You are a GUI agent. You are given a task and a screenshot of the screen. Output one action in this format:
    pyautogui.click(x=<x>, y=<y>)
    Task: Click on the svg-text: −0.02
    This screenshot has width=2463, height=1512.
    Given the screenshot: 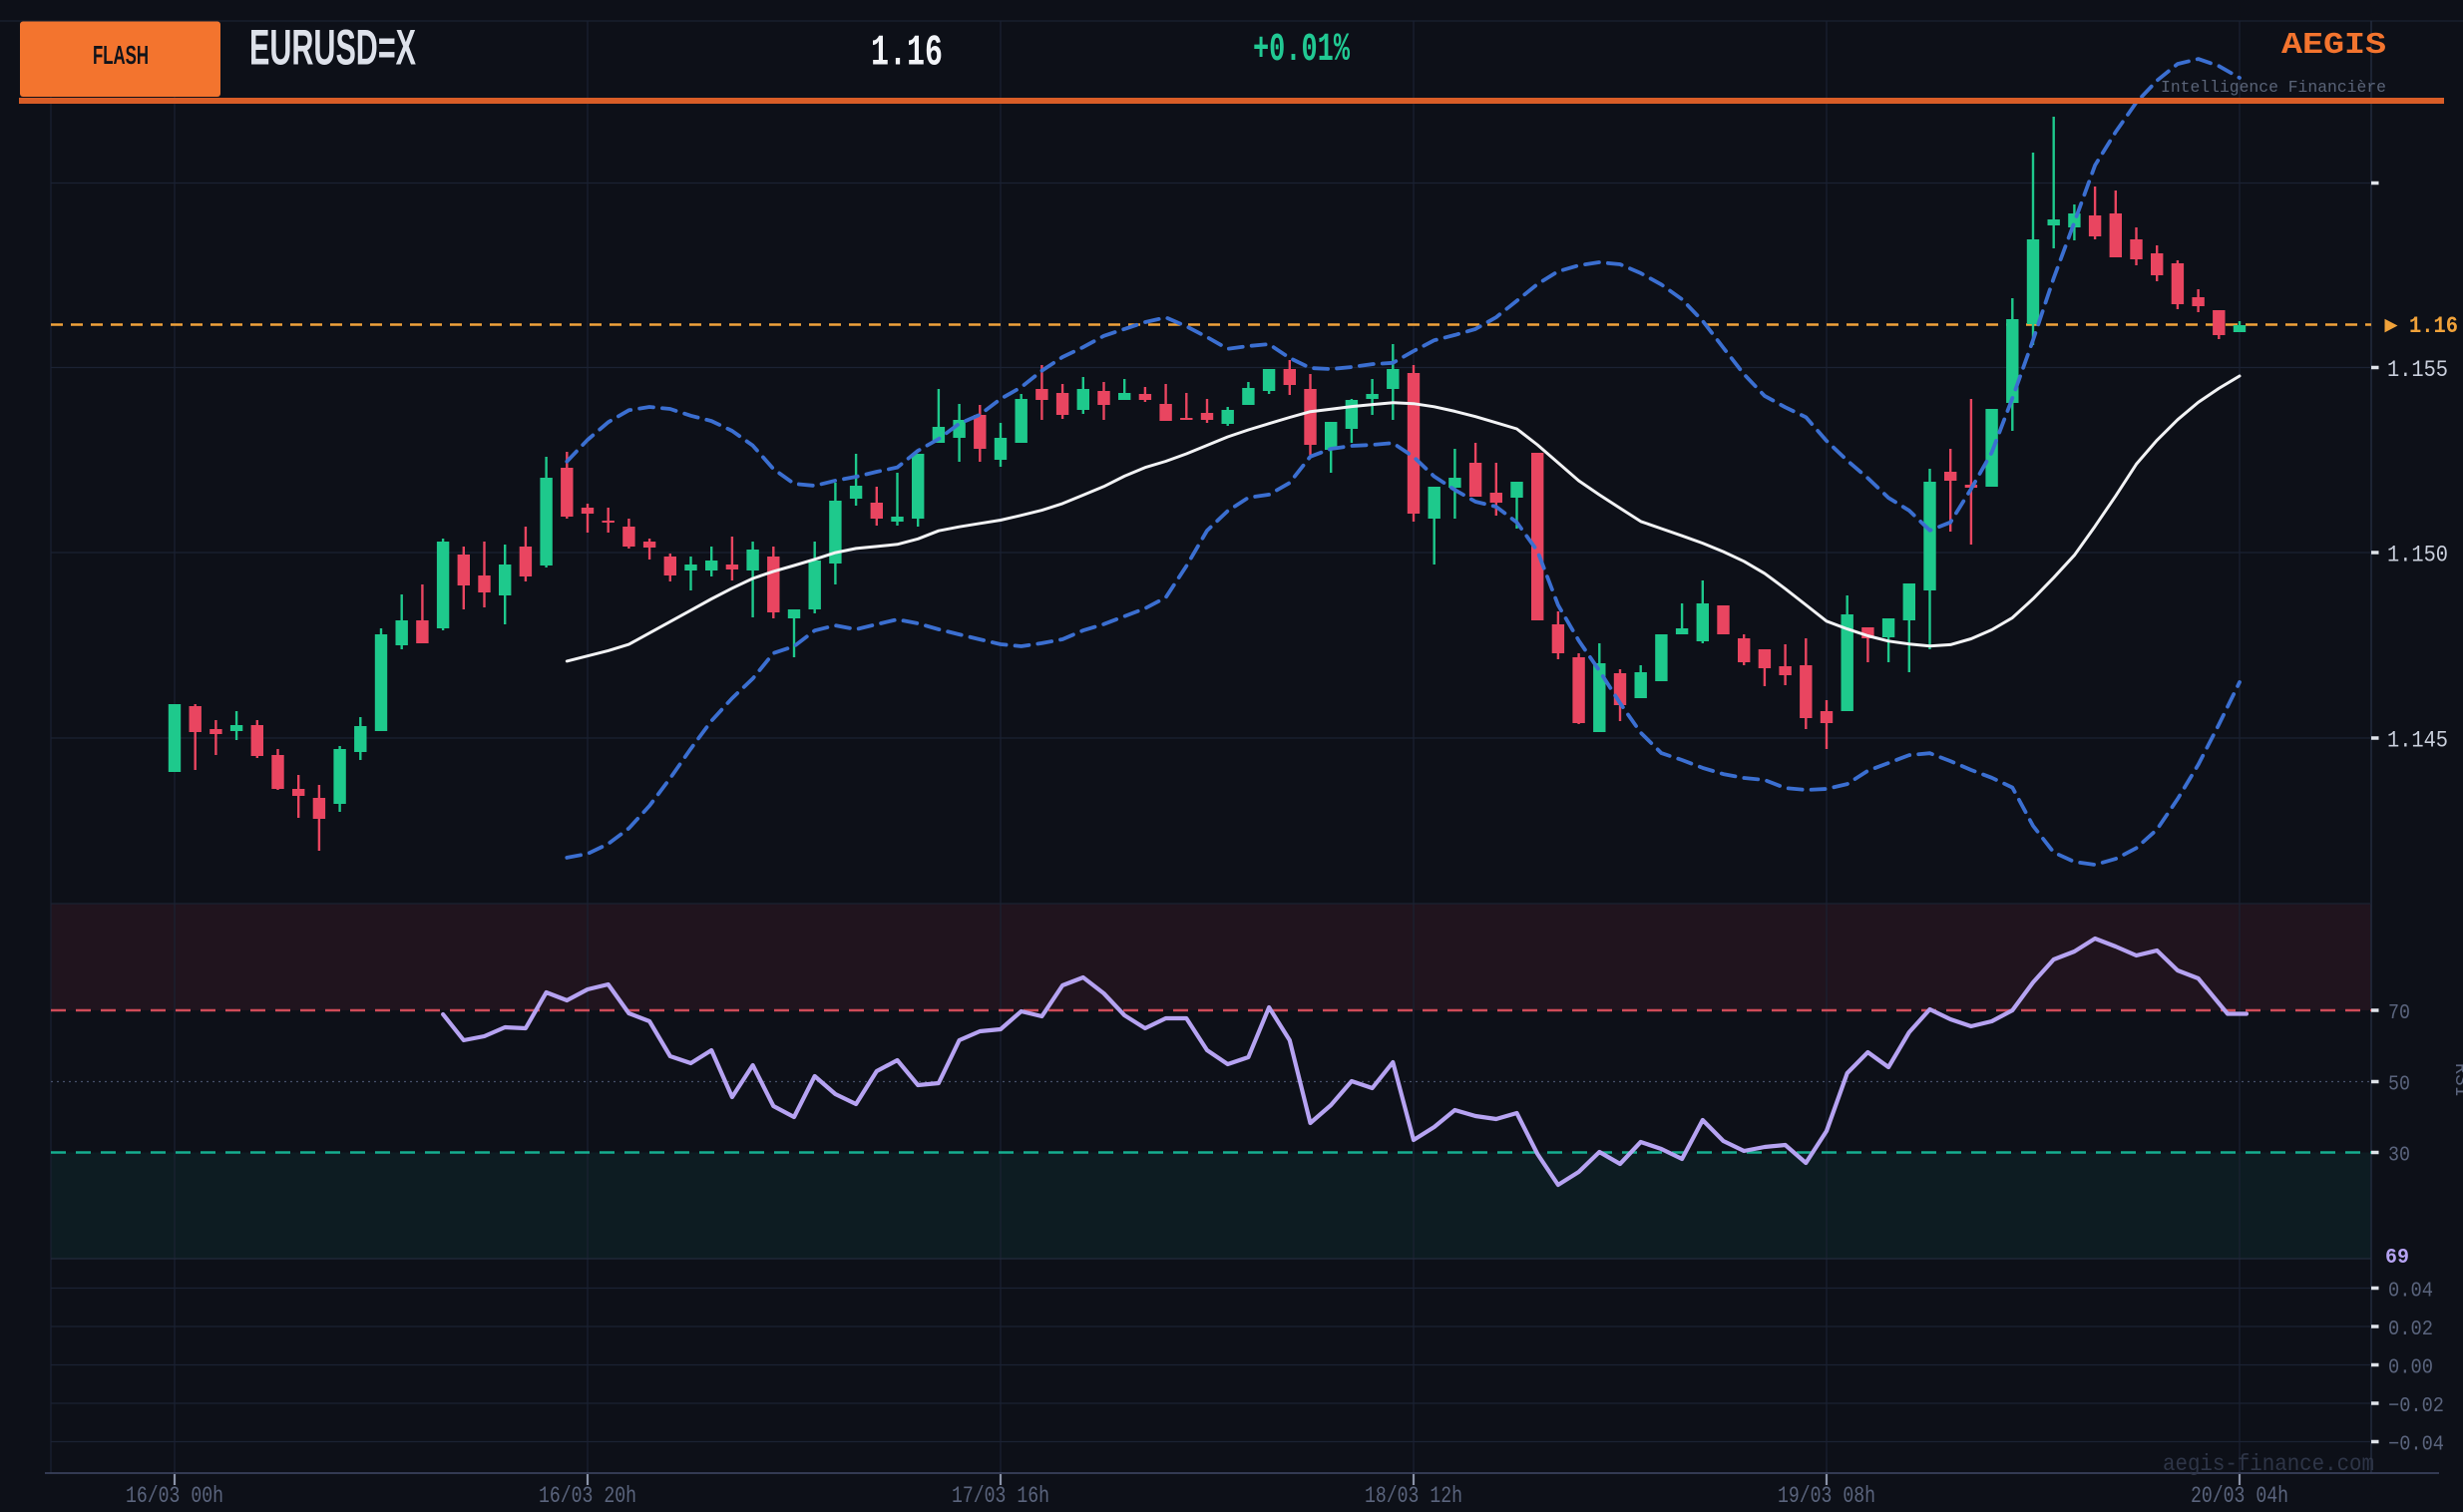 What is the action you would take?
    pyautogui.click(x=2416, y=1406)
    